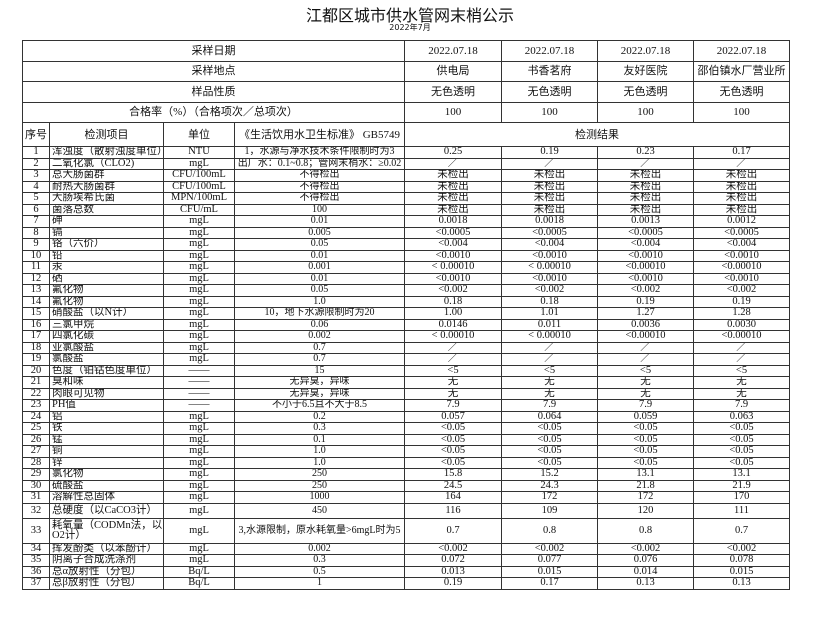  Describe the element at coordinates (453, 290) in the screenshot. I see `row-result: <0.002` at that location.